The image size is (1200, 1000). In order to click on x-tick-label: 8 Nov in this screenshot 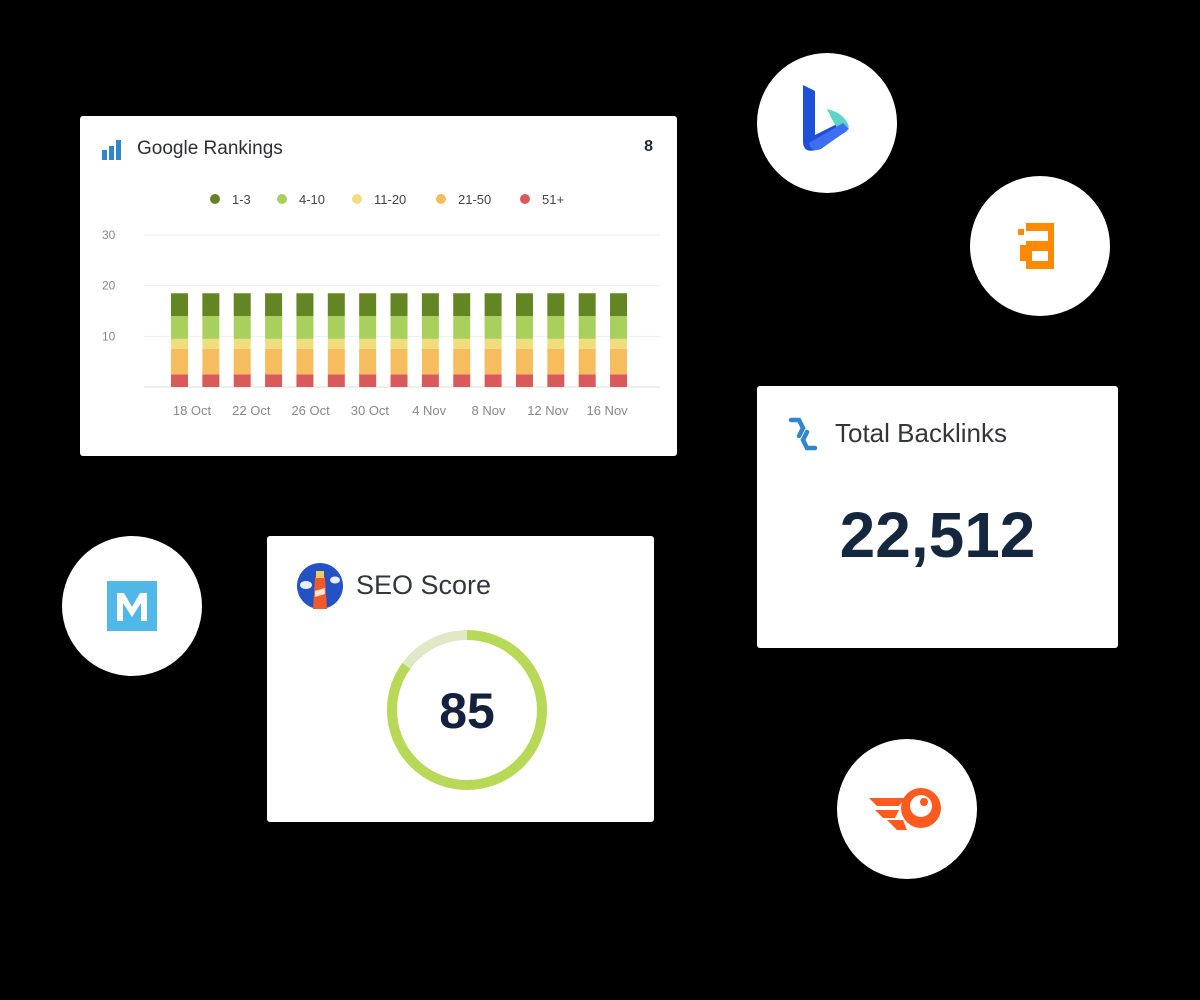, I will do `click(489, 410)`.